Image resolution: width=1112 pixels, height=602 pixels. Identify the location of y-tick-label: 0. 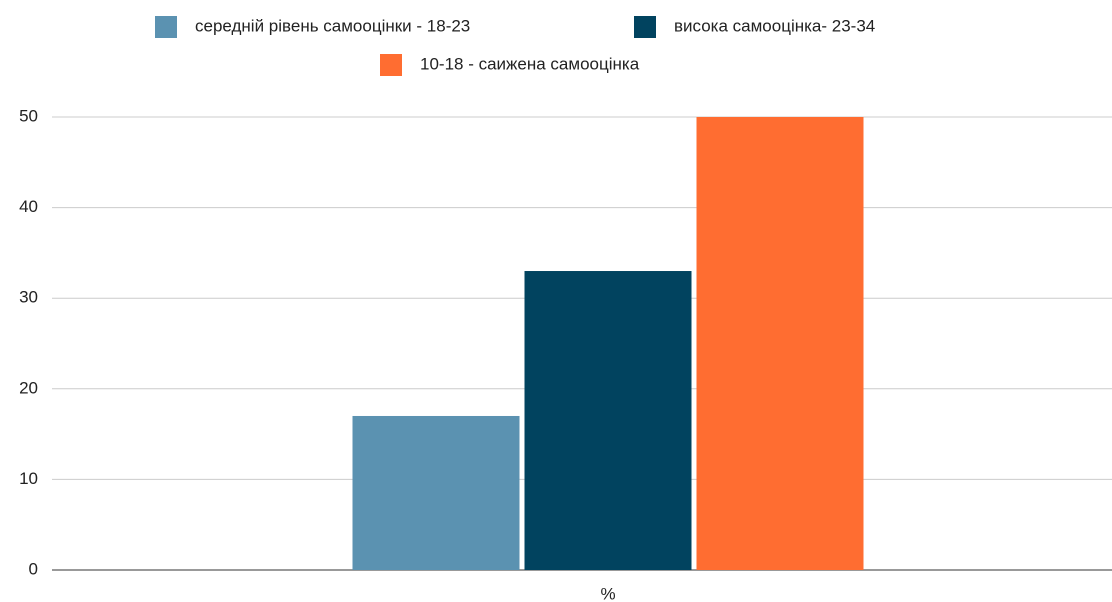
(33, 568).